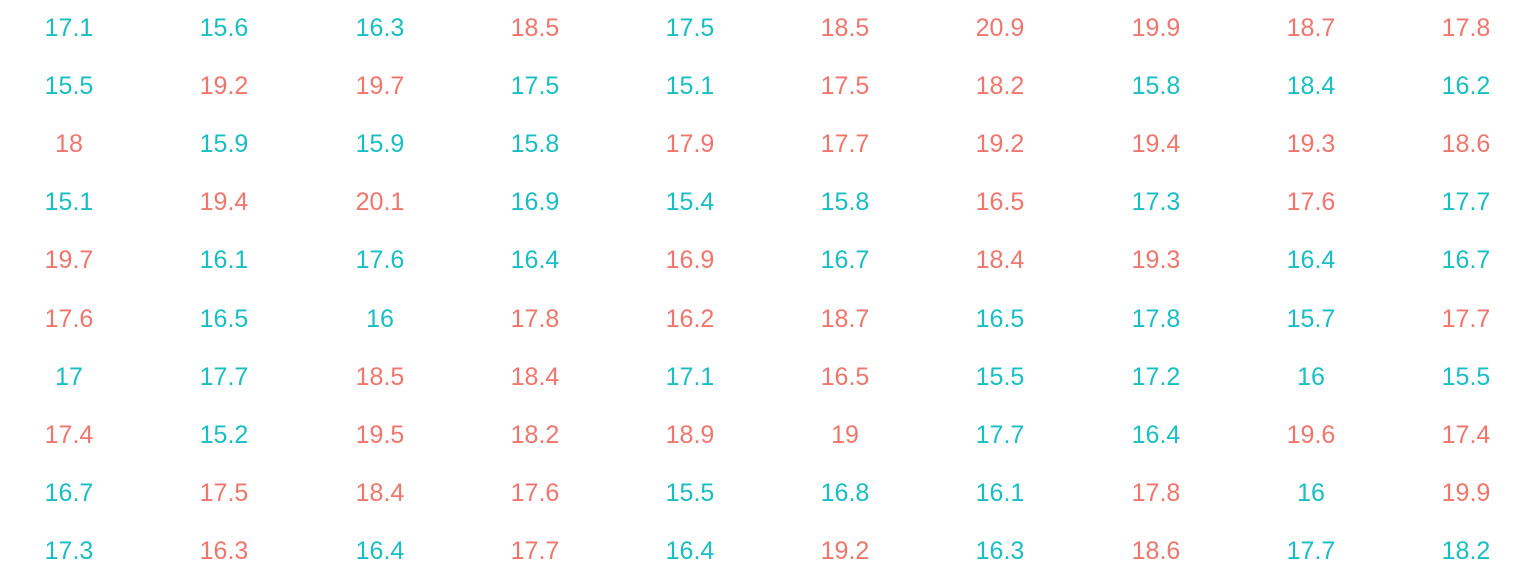  Describe the element at coordinates (690, 435) in the screenshot. I see `table-cell: 18.9` at that location.